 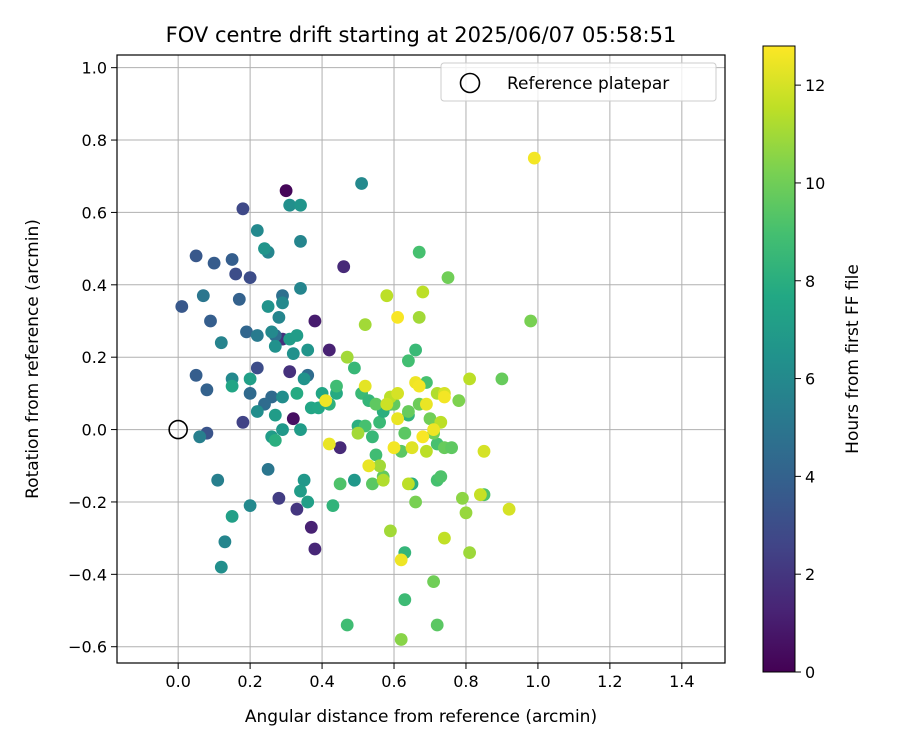 I want to click on legend-box, so click(x=578, y=82).